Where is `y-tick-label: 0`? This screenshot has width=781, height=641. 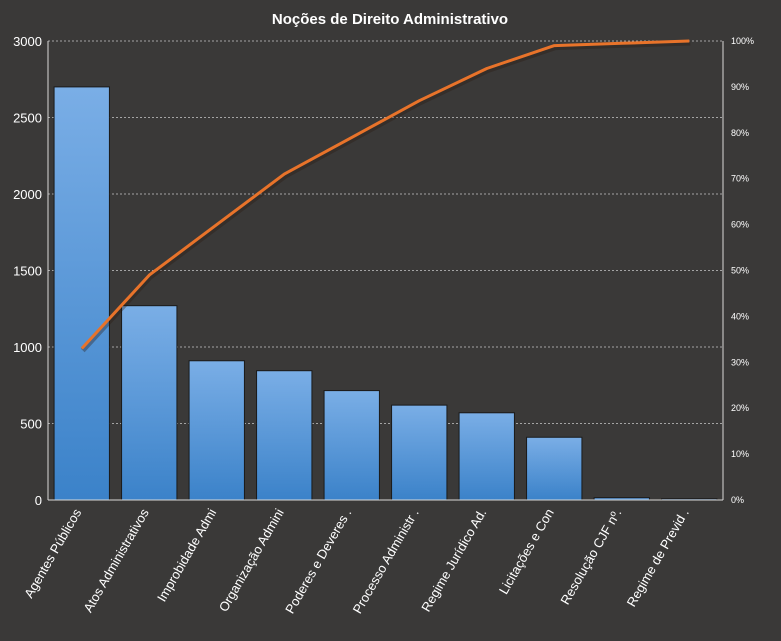 y-tick-label: 0 is located at coordinates (38, 500).